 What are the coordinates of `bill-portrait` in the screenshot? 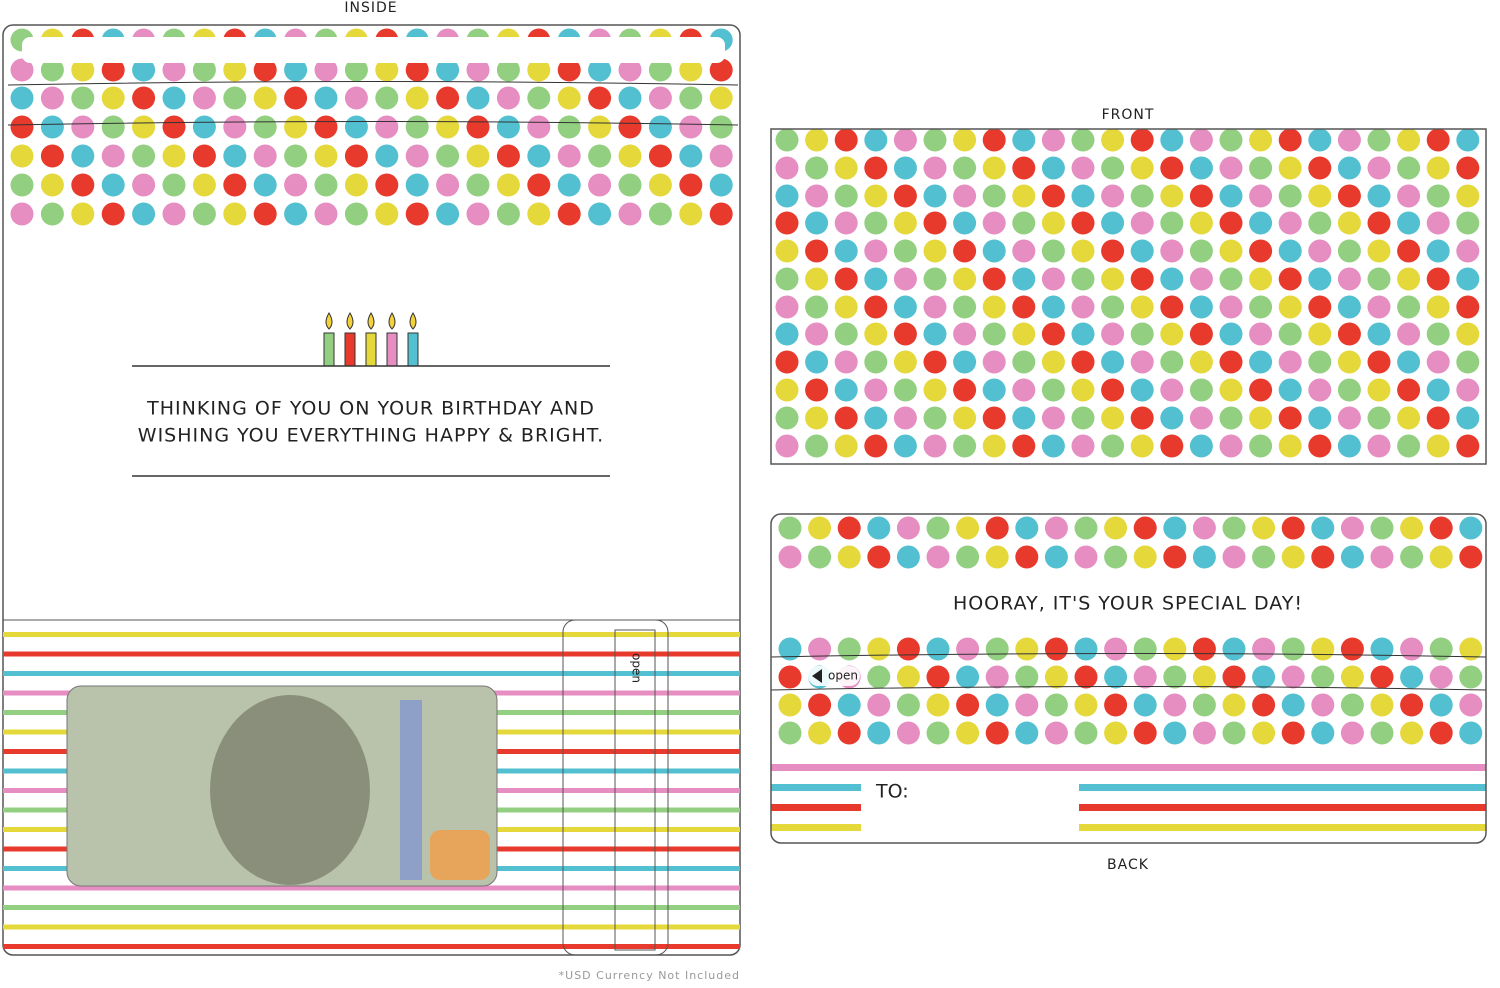 It's located at (290, 790).